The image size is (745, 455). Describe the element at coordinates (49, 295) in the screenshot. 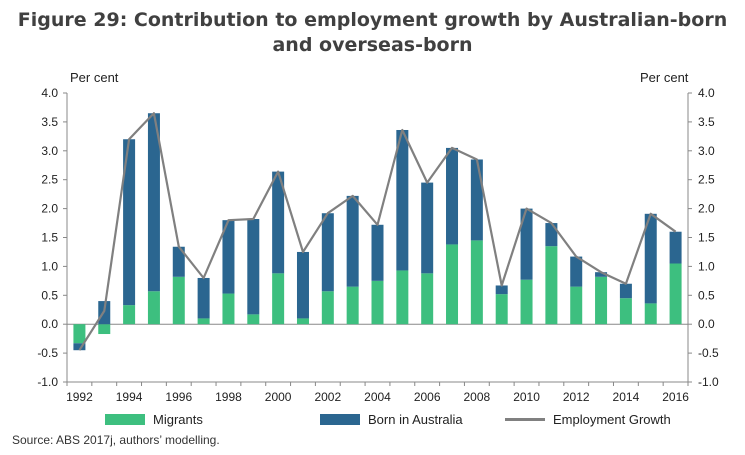

I see `left-y-tick-label: 0.5` at that location.